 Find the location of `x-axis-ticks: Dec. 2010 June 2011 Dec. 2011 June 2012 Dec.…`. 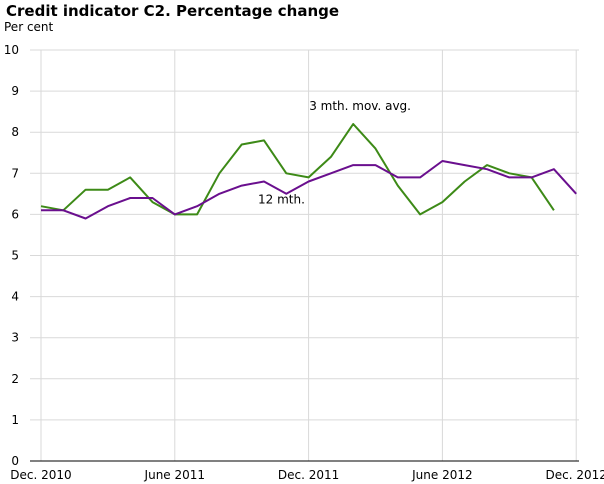

x-axis-ticks: Dec. 2010 June 2011 Dec. 2011 June 2012 Dec.… is located at coordinates (307, 475).